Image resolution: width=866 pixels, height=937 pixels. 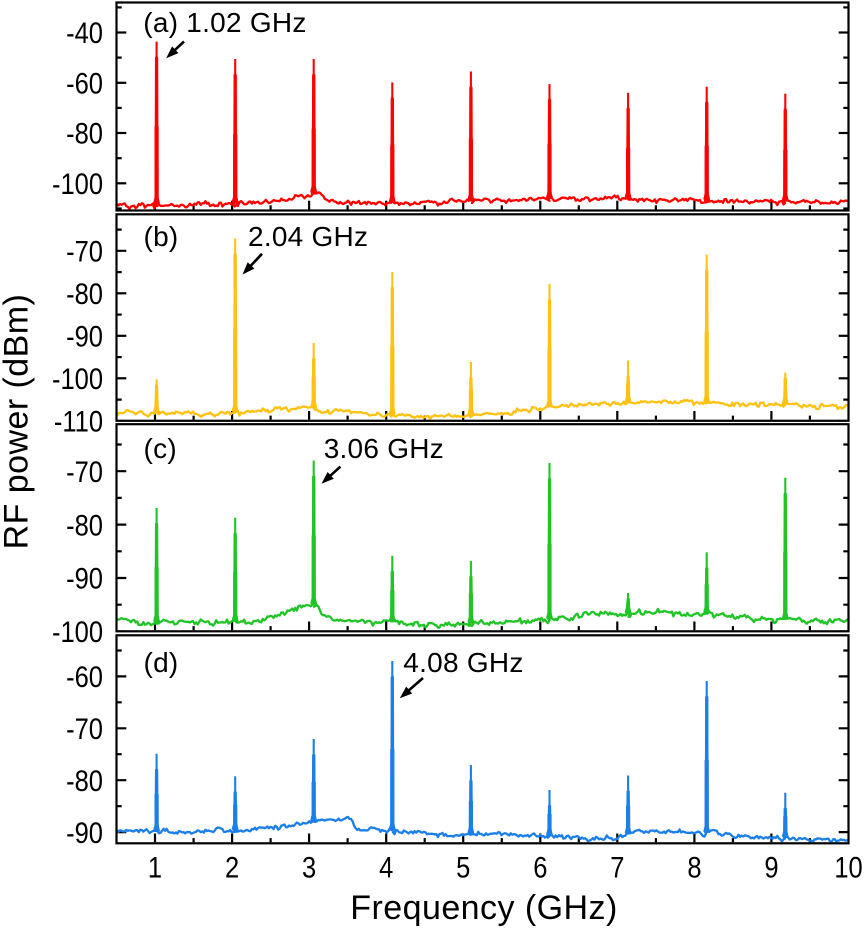 I want to click on svg-text: 3, so click(x=309, y=866).